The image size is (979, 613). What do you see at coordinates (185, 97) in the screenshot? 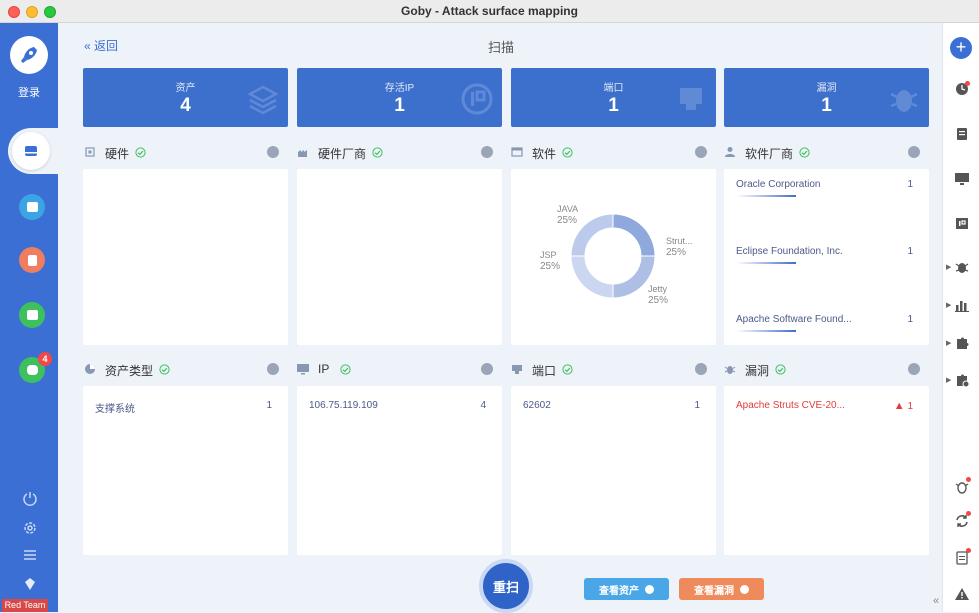
I see `stat-assets: 资产 4` at bounding box center [185, 97].